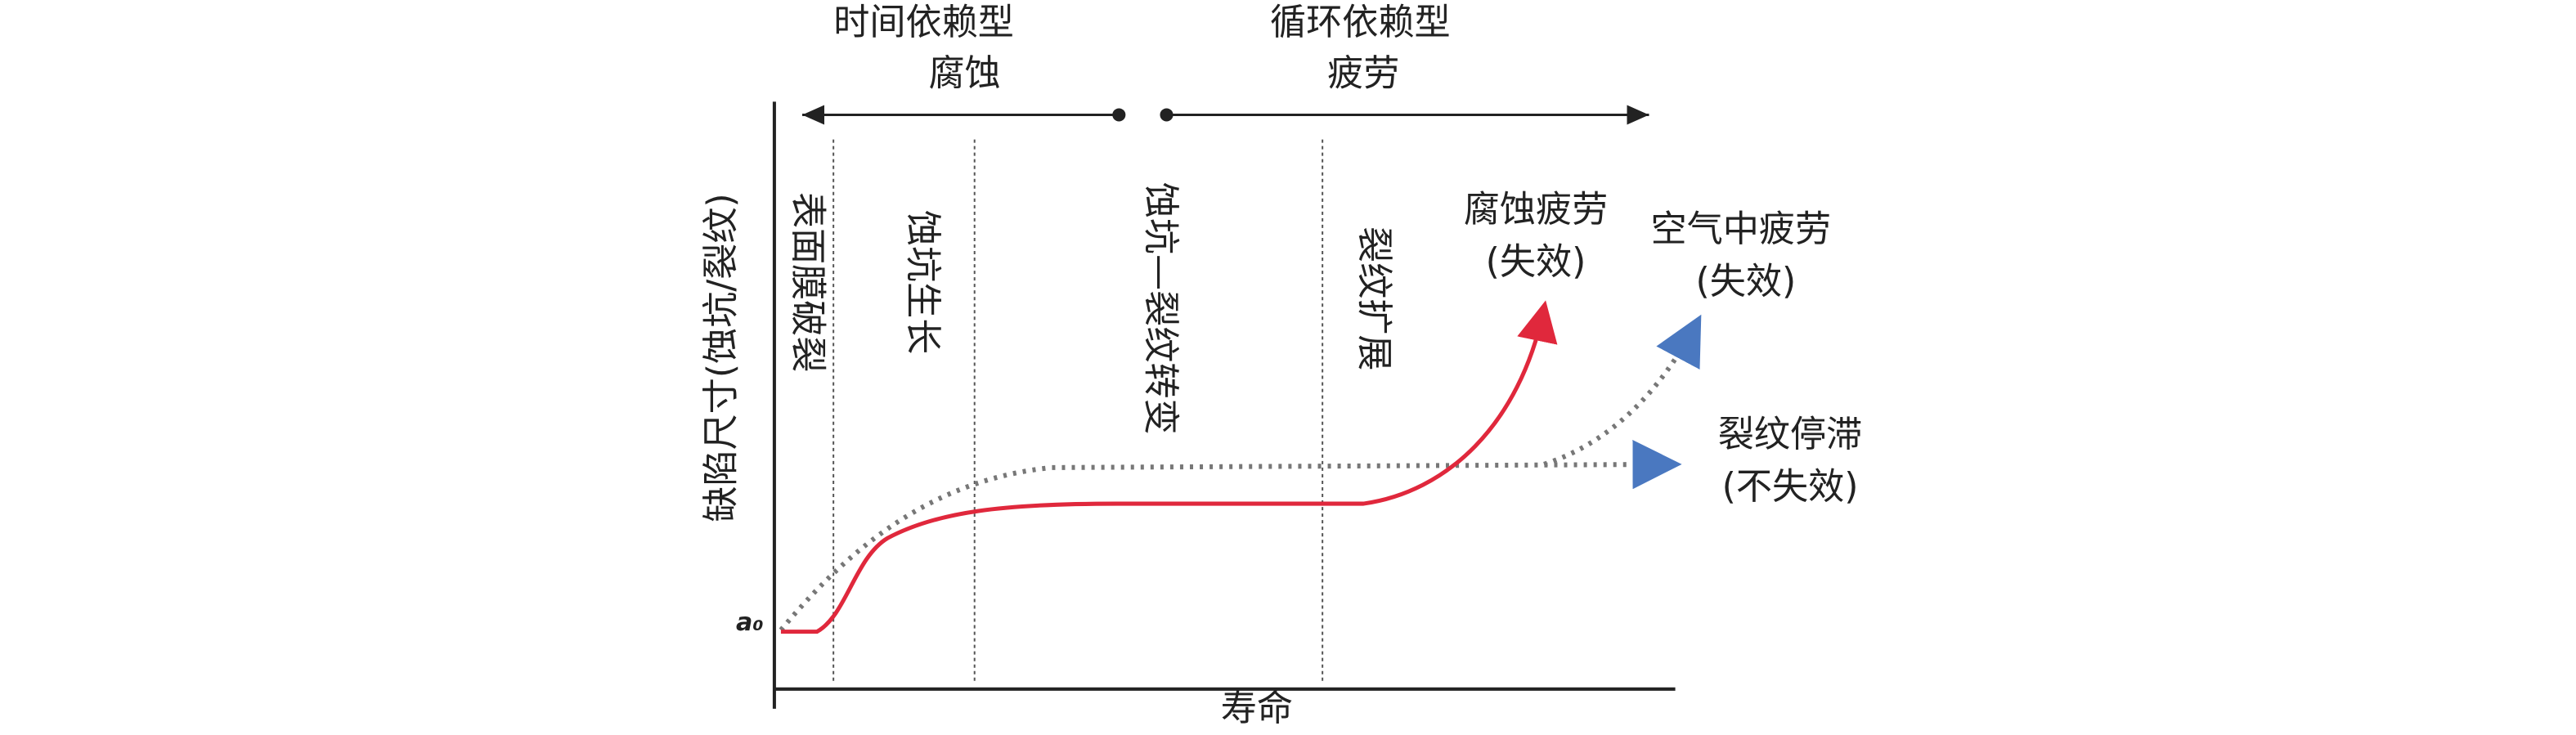 This screenshot has height=735, width=2576. Describe the element at coordinates (1160, 308) in the screenshot. I see `stage-label: 蚀坑—裂纹转变` at that location.